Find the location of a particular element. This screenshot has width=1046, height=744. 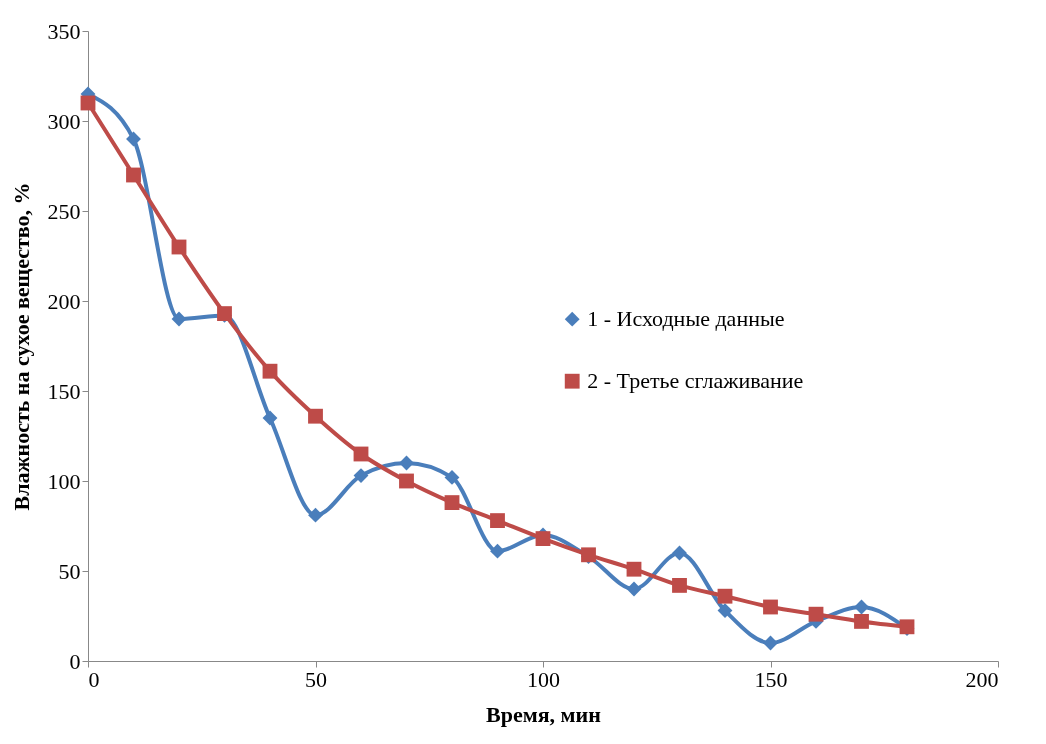

legend-label: 1 - Исходные данные is located at coordinates (686, 319).